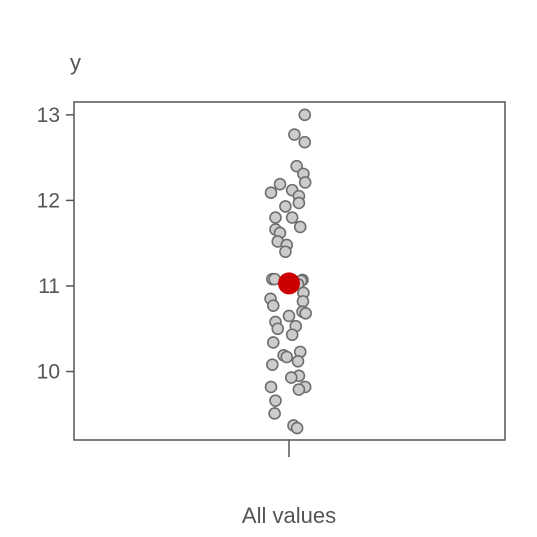  What do you see at coordinates (48, 115) in the screenshot?
I see `y-tick-label: 13` at bounding box center [48, 115].